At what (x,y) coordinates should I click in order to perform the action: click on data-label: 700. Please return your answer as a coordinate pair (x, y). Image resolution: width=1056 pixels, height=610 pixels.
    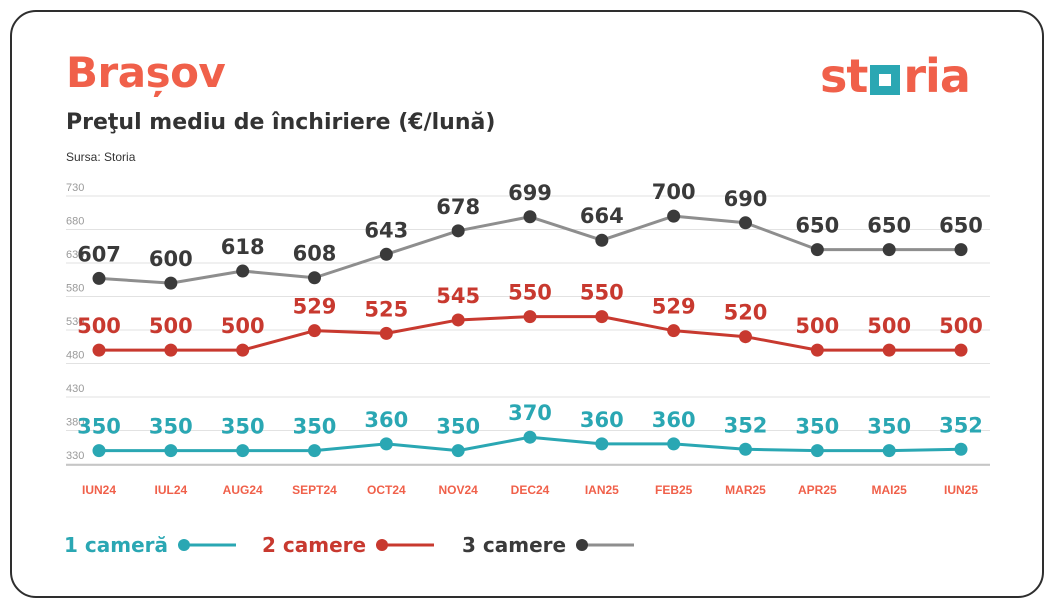
    Looking at the image, I should click on (674, 192).